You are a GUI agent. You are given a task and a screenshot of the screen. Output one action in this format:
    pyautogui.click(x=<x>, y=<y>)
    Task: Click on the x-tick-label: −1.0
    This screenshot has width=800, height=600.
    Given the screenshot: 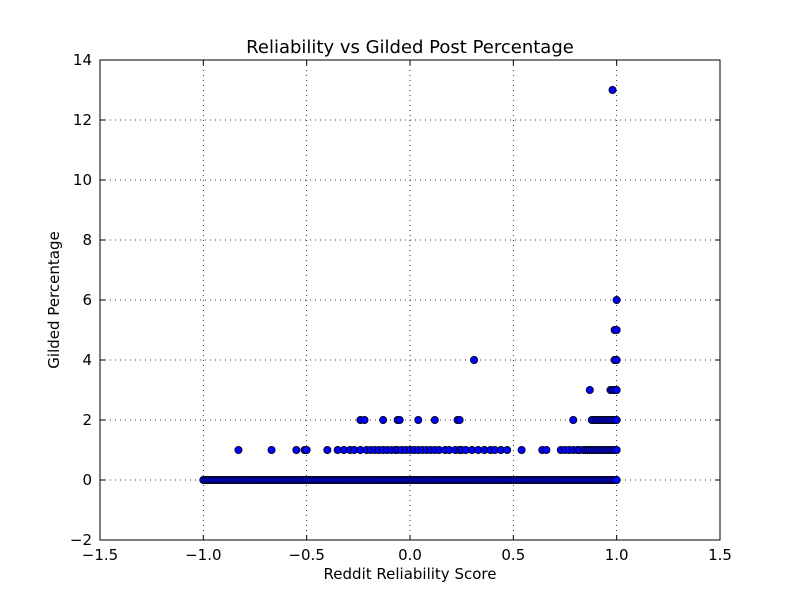 What is the action you would take?
    pyautogui.click(x=203, y=555)
    